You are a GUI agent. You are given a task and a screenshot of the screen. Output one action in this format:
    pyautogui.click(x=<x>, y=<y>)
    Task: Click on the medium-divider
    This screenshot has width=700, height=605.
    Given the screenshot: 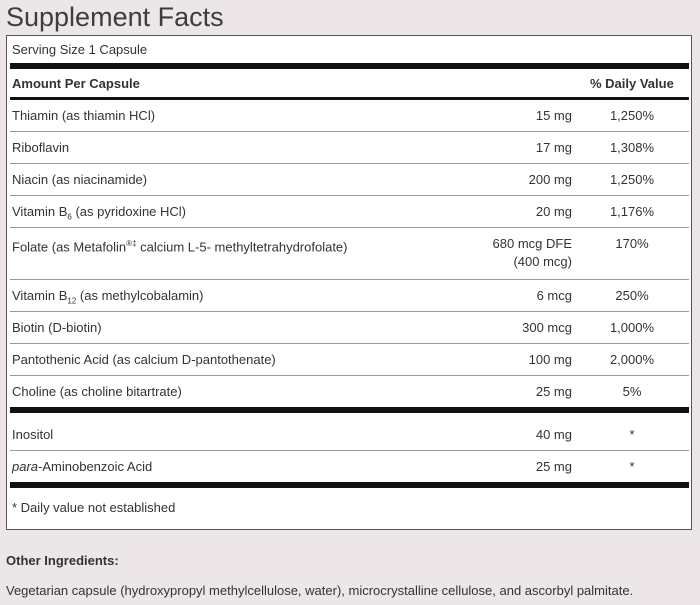 What is the action you would take?
    pyautogui.click(x=349, y=98)
    